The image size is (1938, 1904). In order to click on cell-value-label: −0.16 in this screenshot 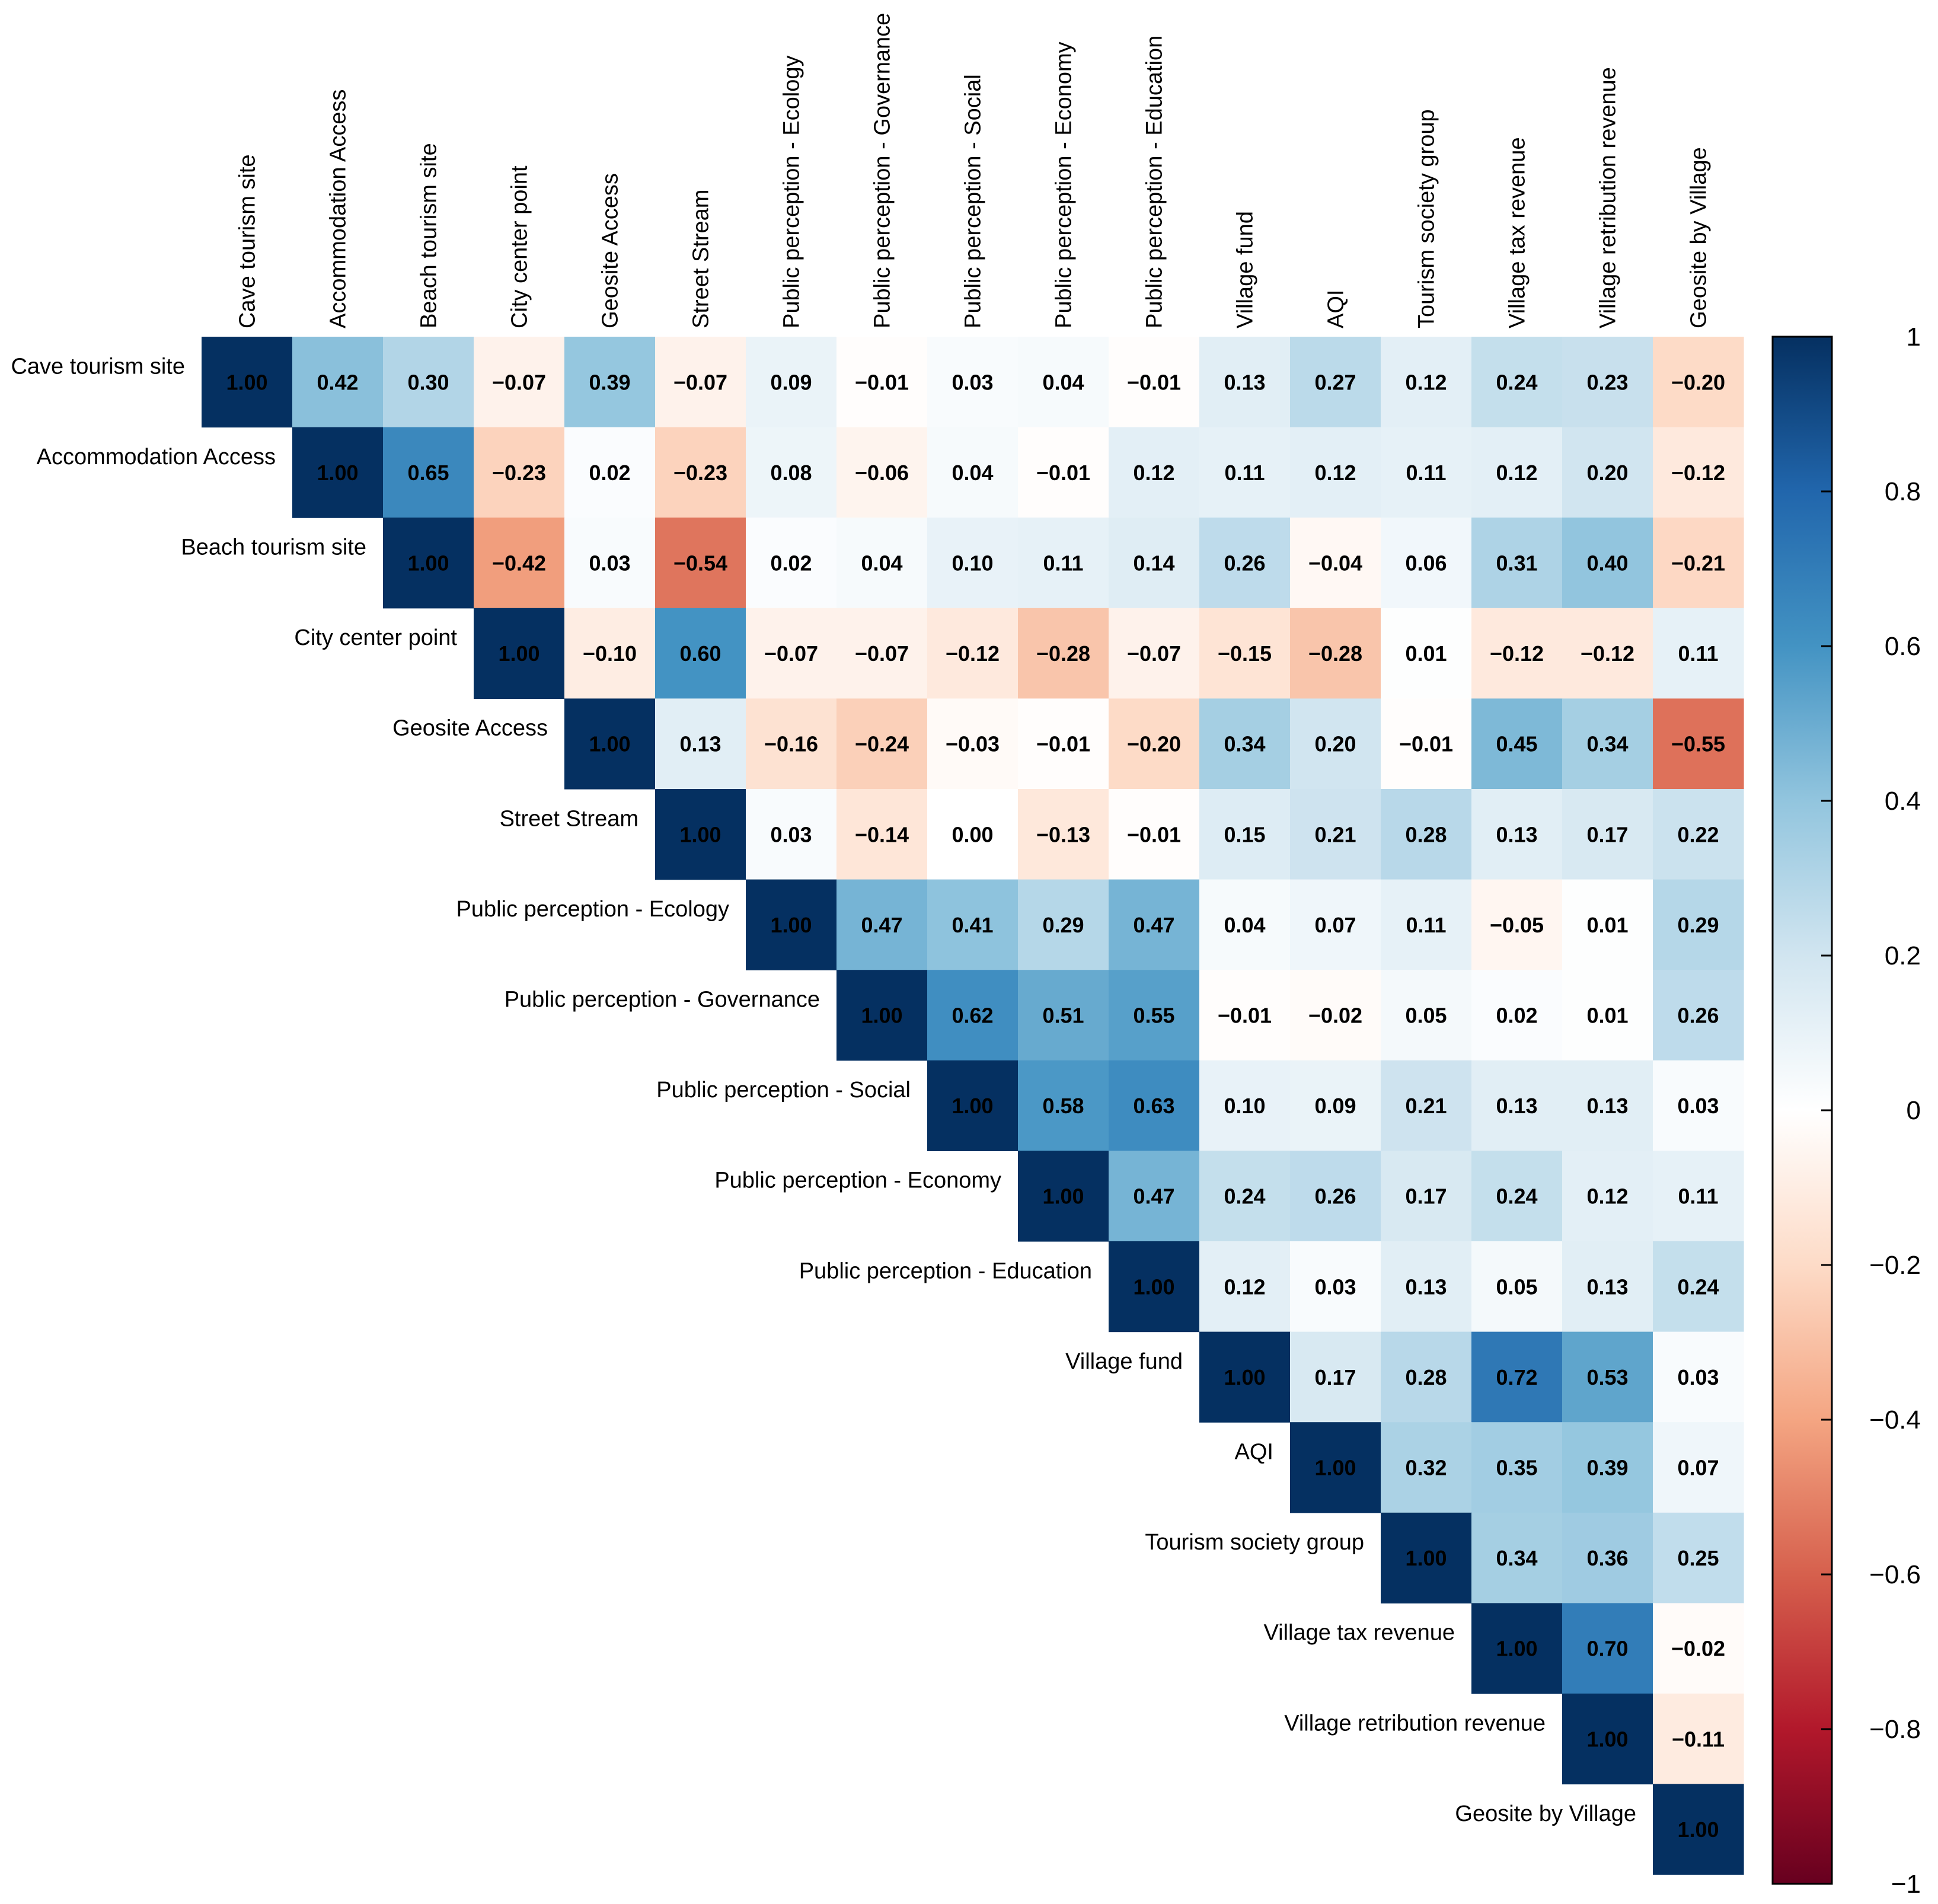, I will do `click(791, 744)`.